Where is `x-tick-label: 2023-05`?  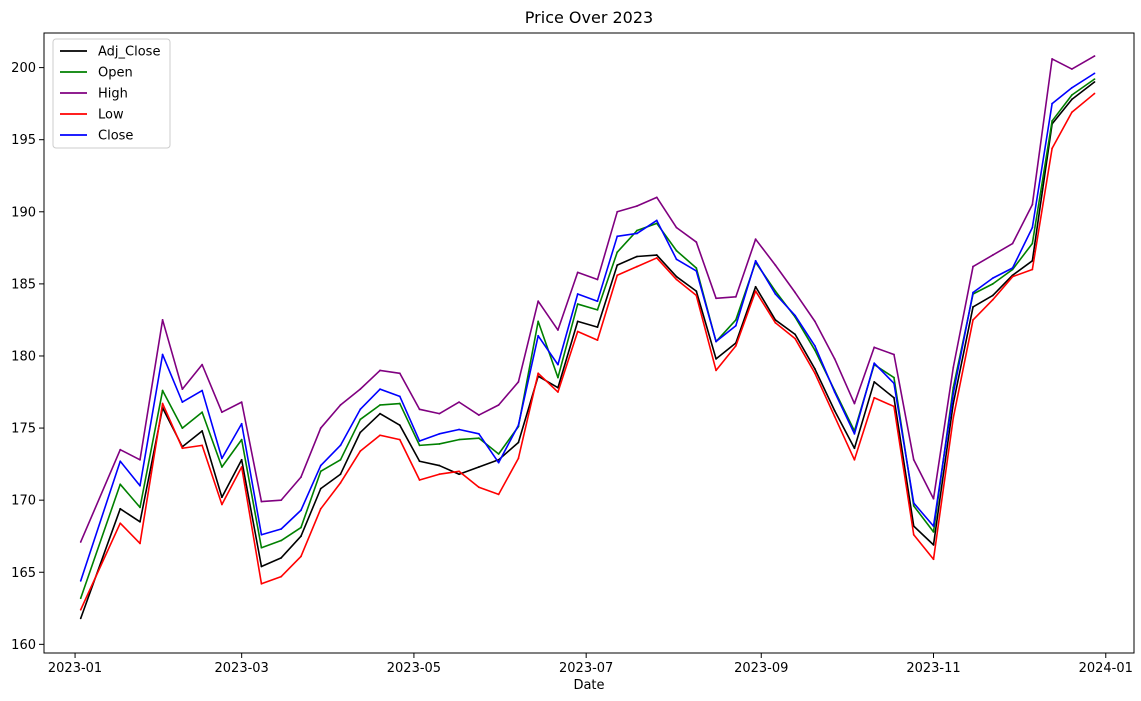
x-tick-label: 2023-05 is located at coordinates (414, 668).